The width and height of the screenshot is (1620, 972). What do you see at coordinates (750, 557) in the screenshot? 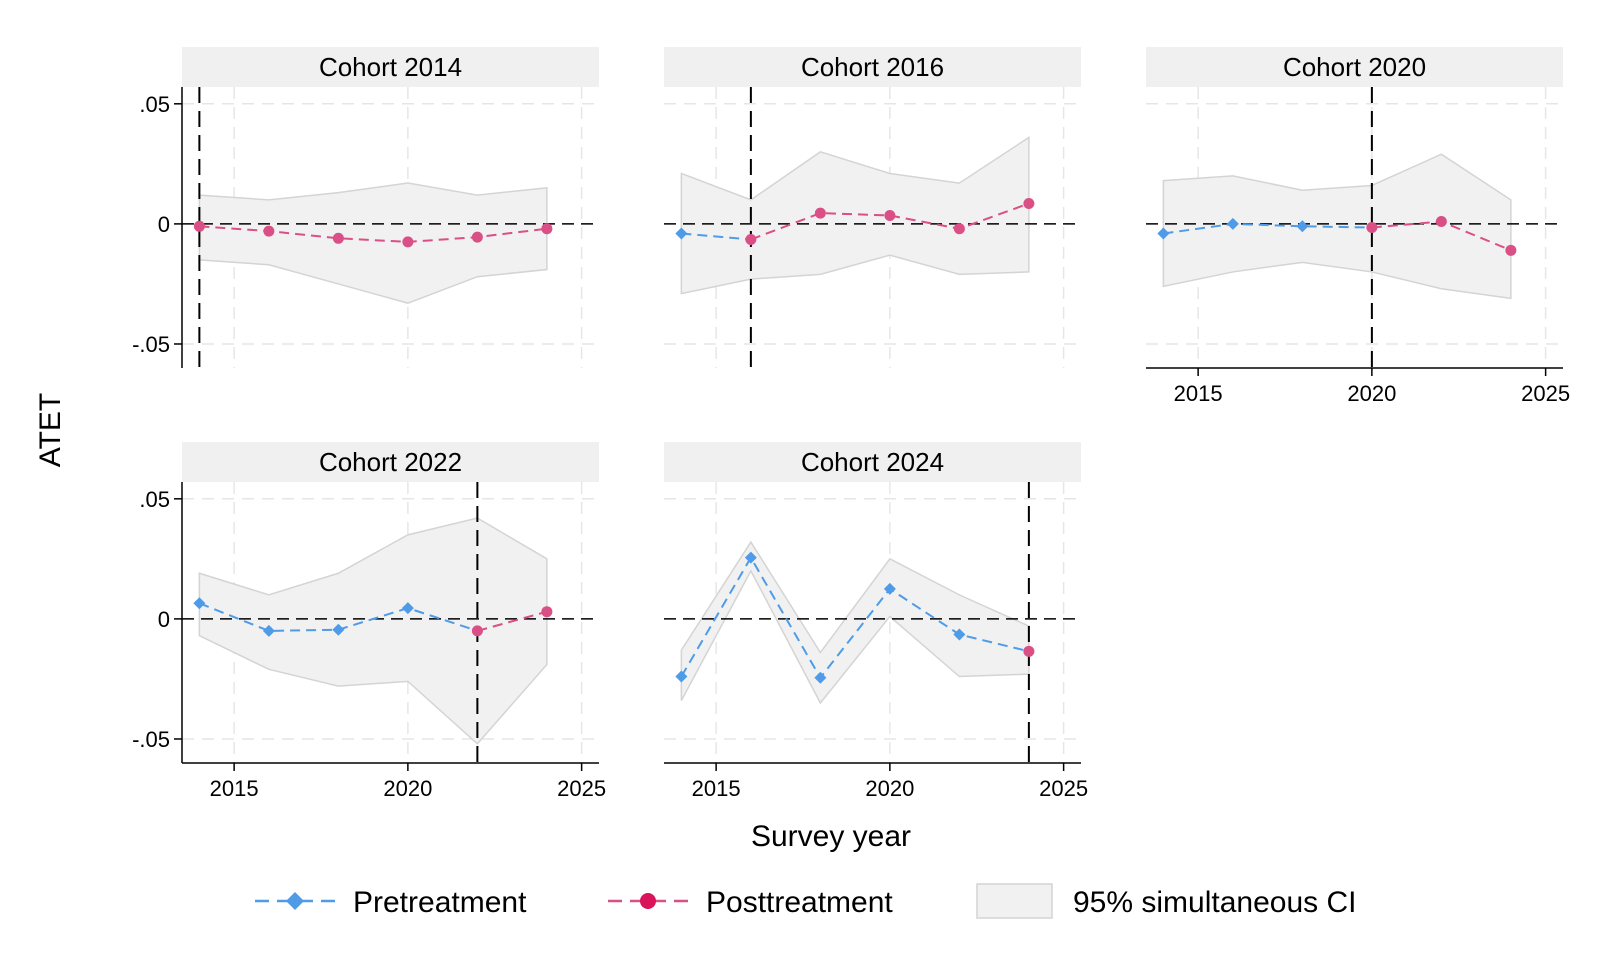
I see `cohort-2024-pretreatment-point-2016` at bounding box center [750, 557].